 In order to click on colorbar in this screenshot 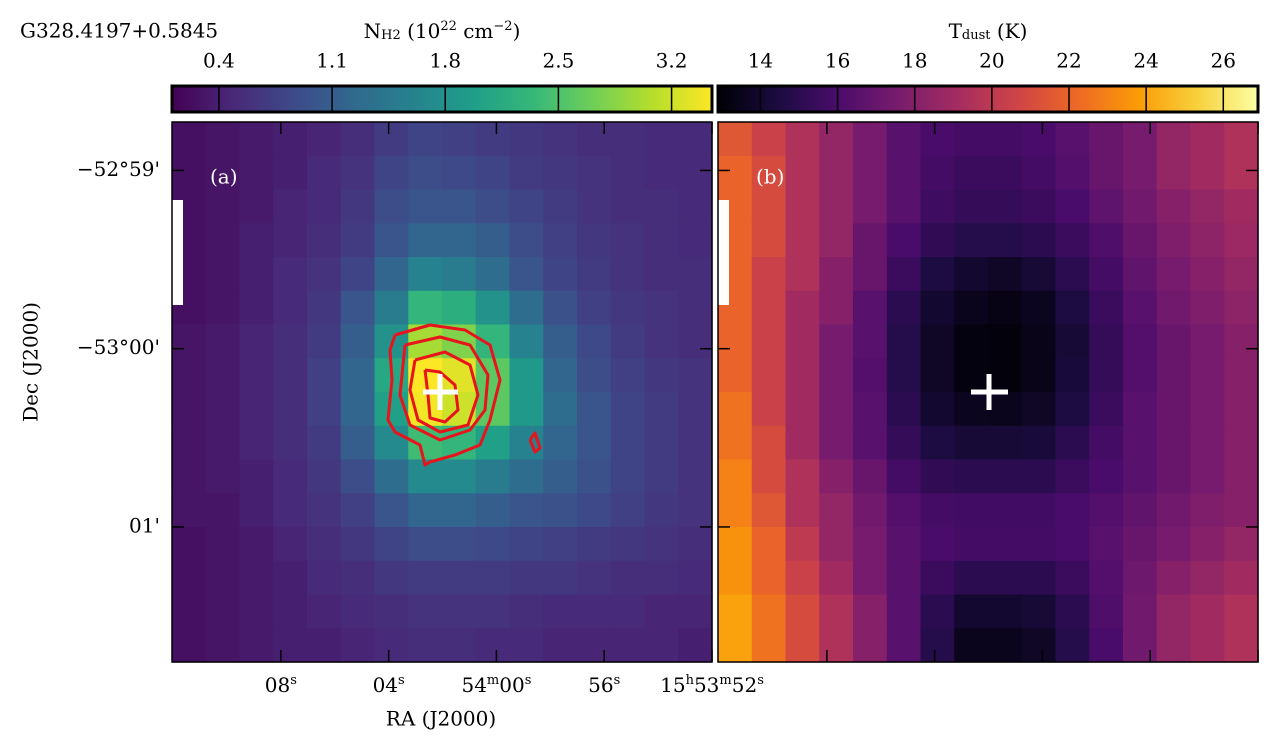, I will do `click(442, 99)`.